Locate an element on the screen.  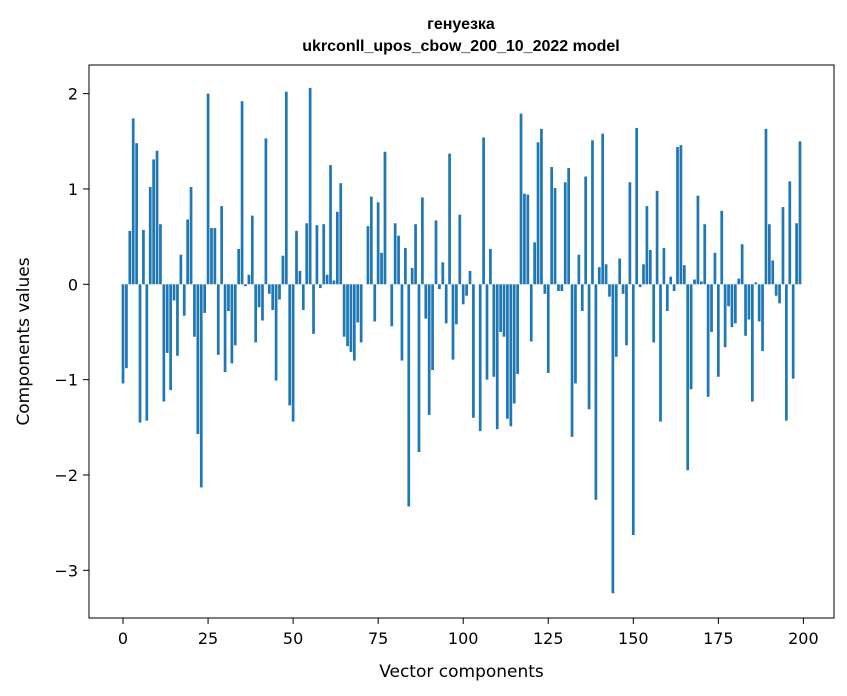
x-axis-label: Vector components is located at coordinates (461, 672).